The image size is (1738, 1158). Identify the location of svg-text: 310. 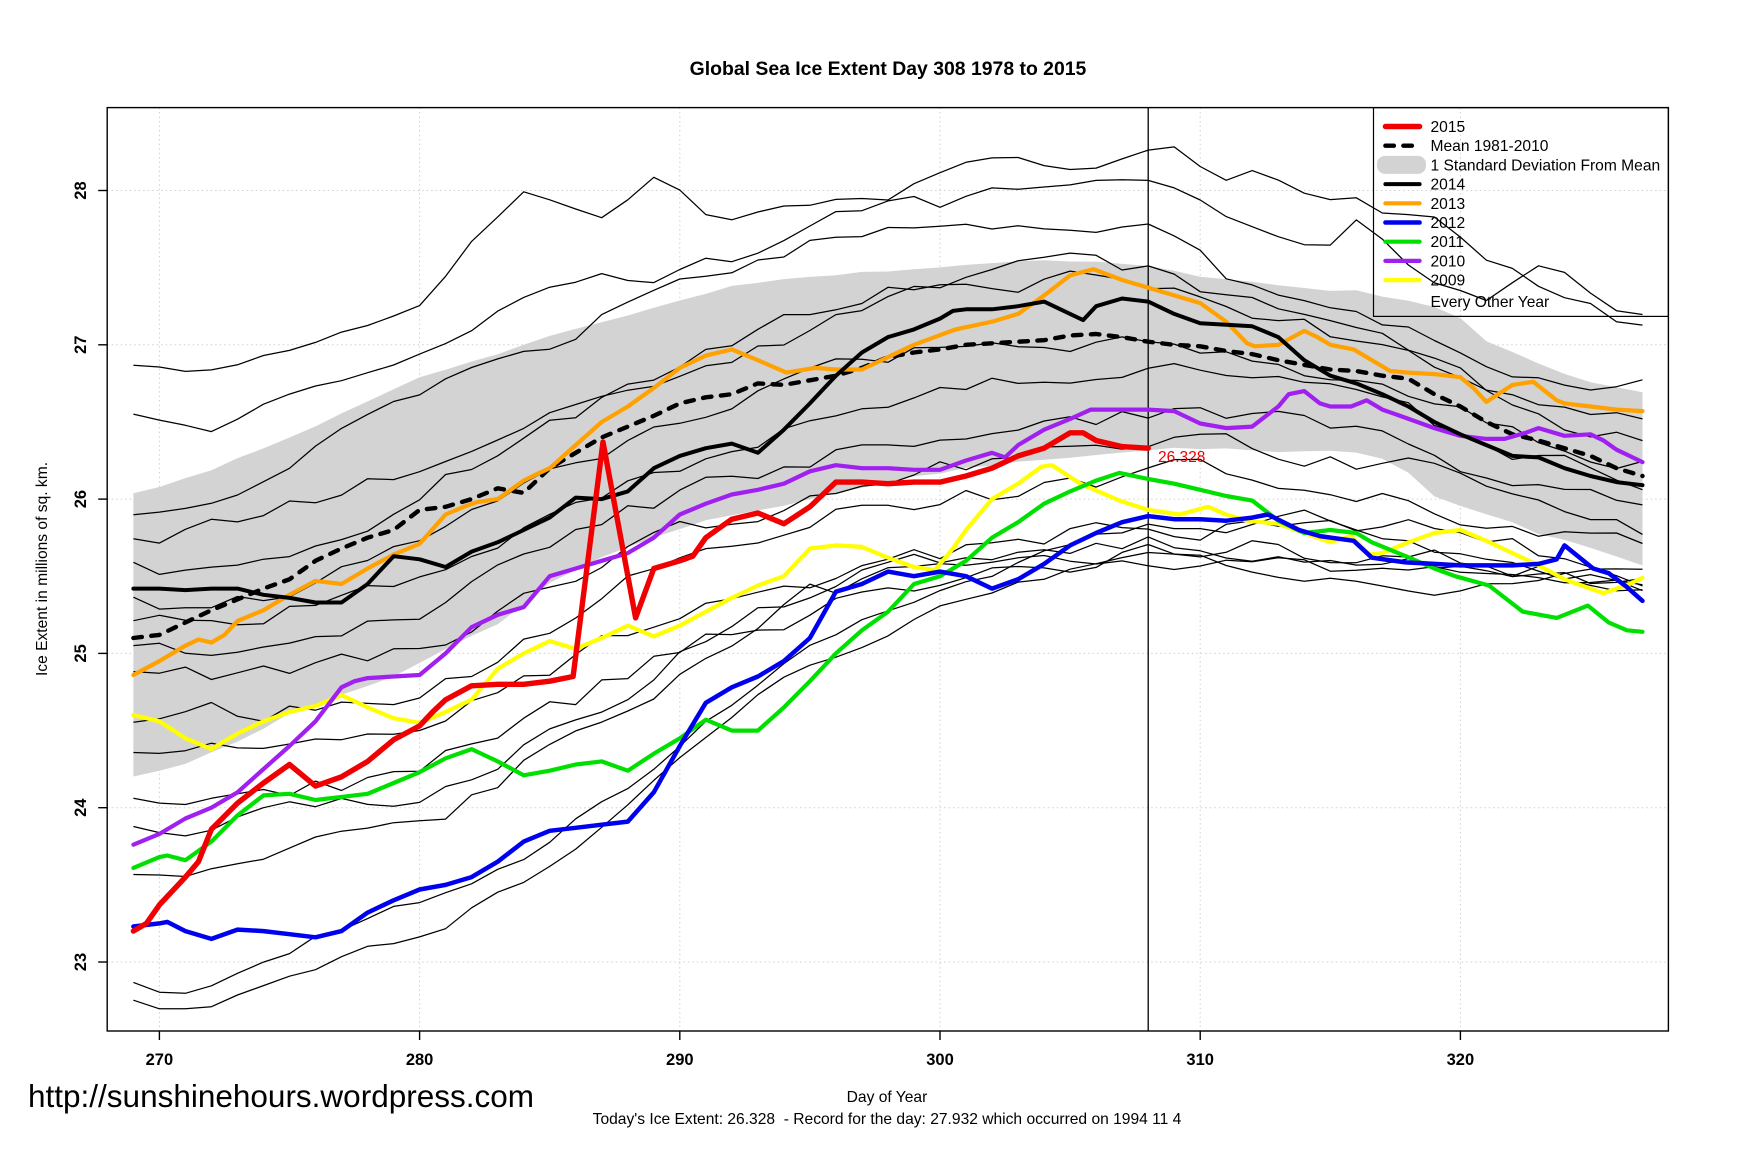
(1200, 1060).